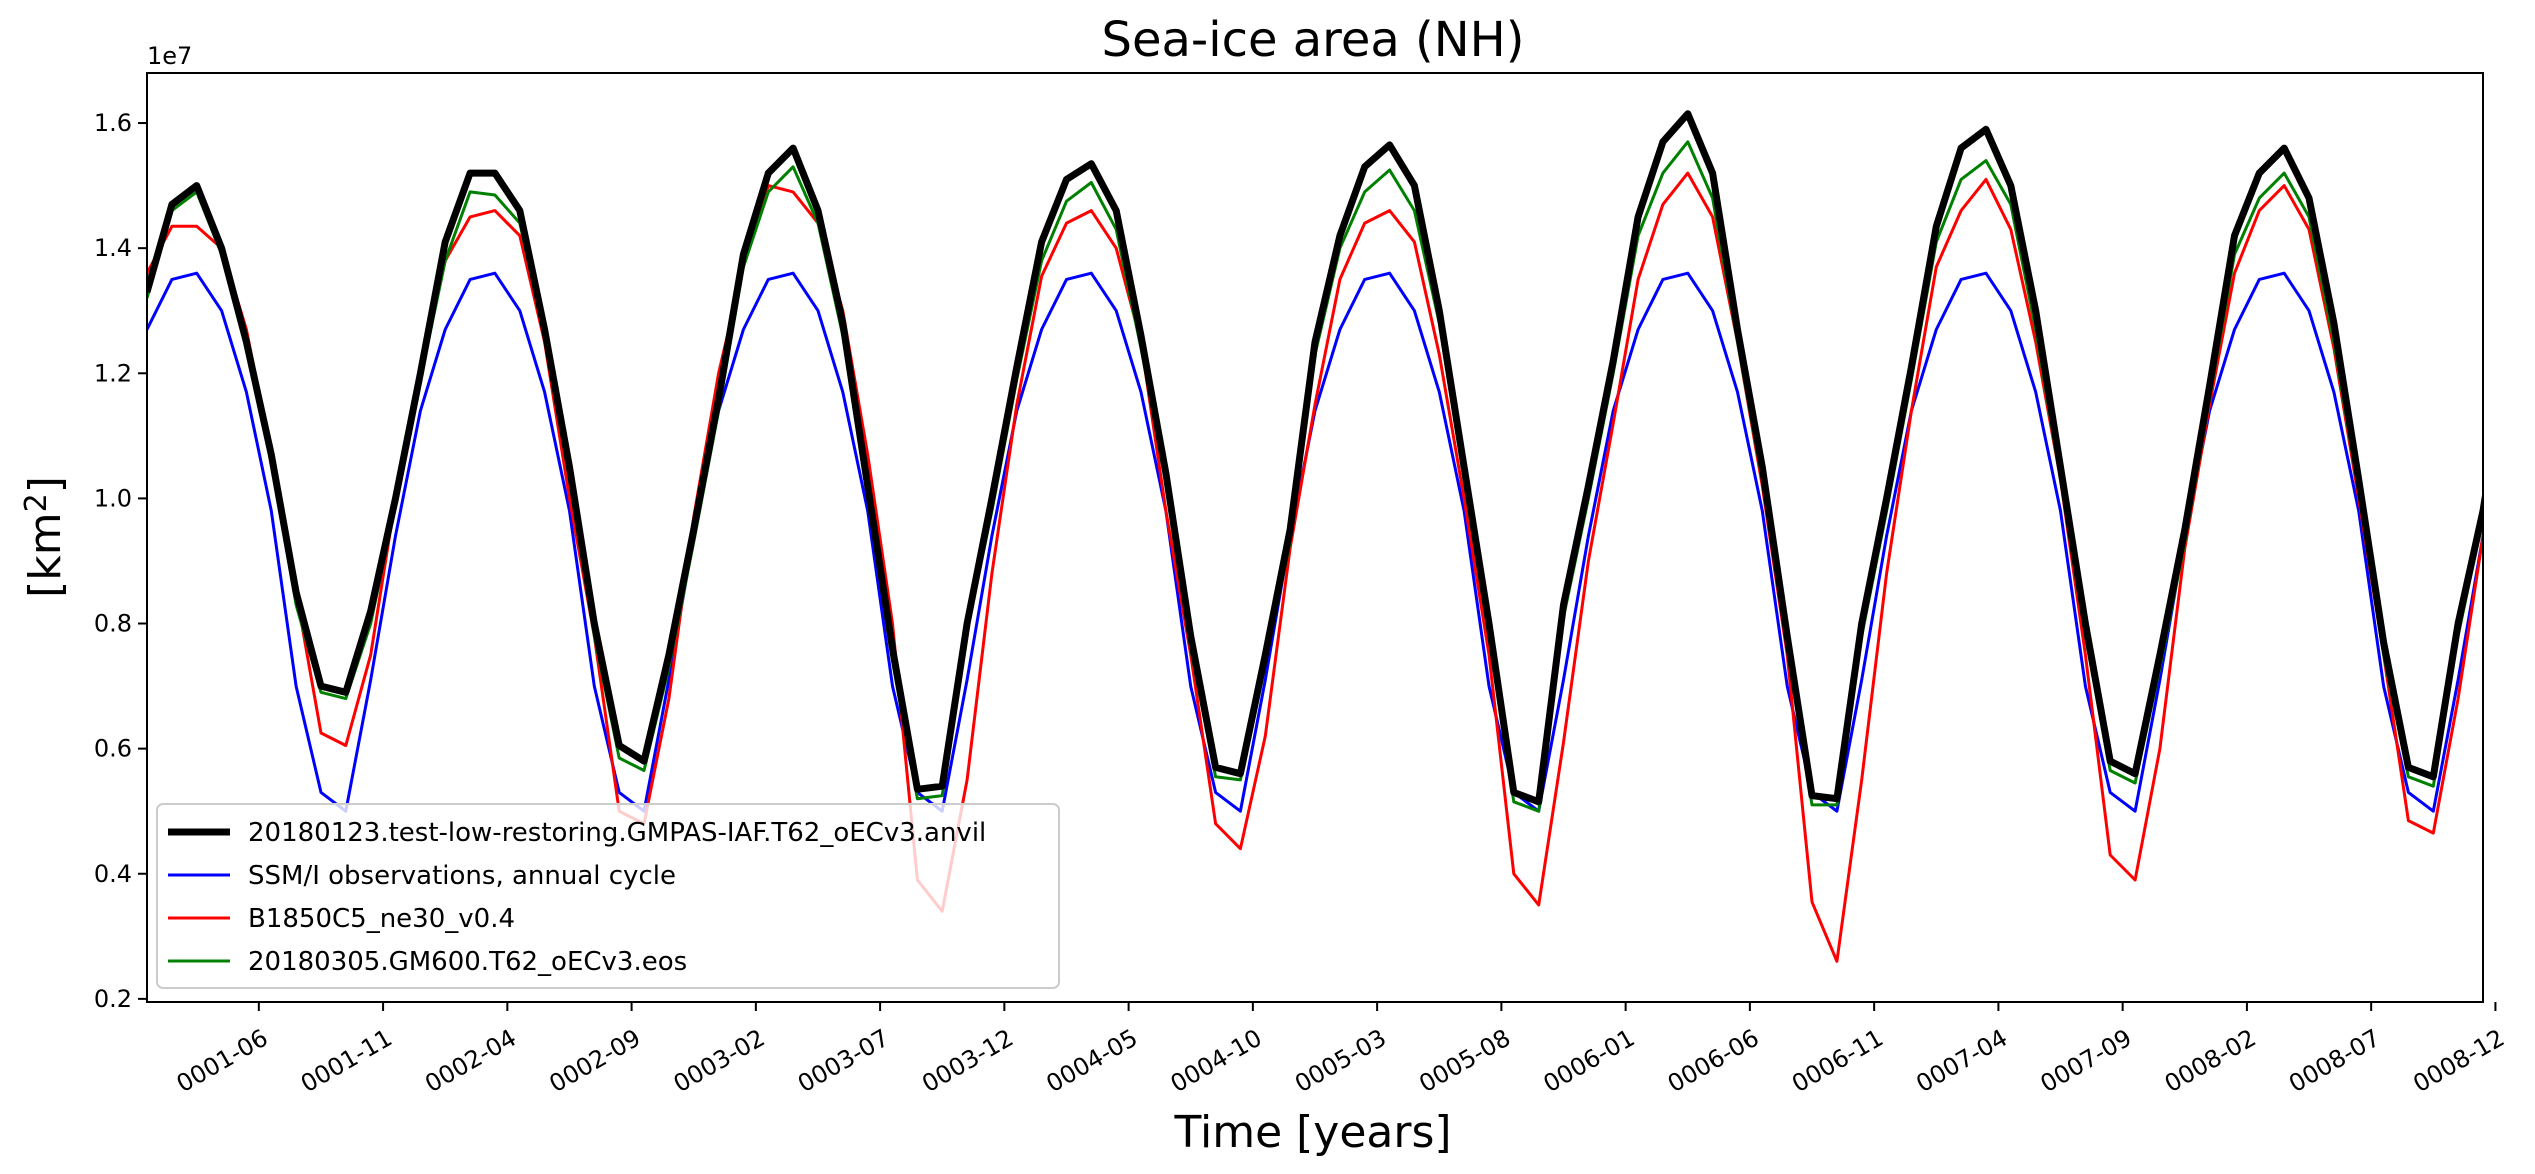 The width and height of the screenshot is (2535, 1174). What do you see at coordinates (719, 1061) in the screenshot?
I see `x-tick-label: 0003-02` at bounding box center [719, 1061].